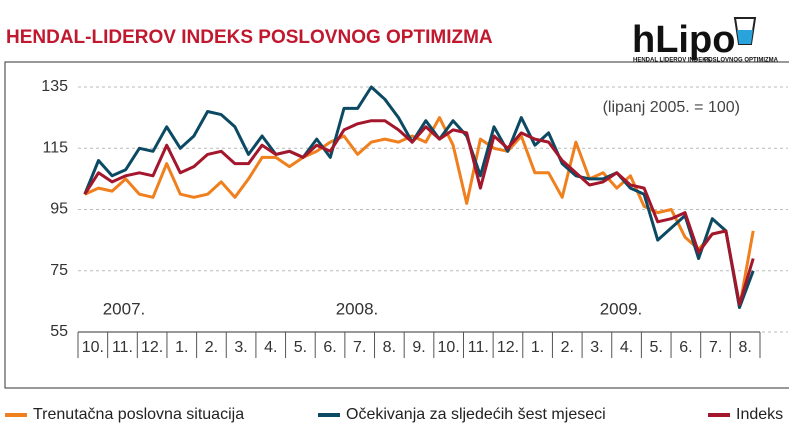  What do you see at coordinates (671, 107) in the screenshot?
I see `annotation: (lipanj 2005. = 100)` at bounding box center [671, 107].